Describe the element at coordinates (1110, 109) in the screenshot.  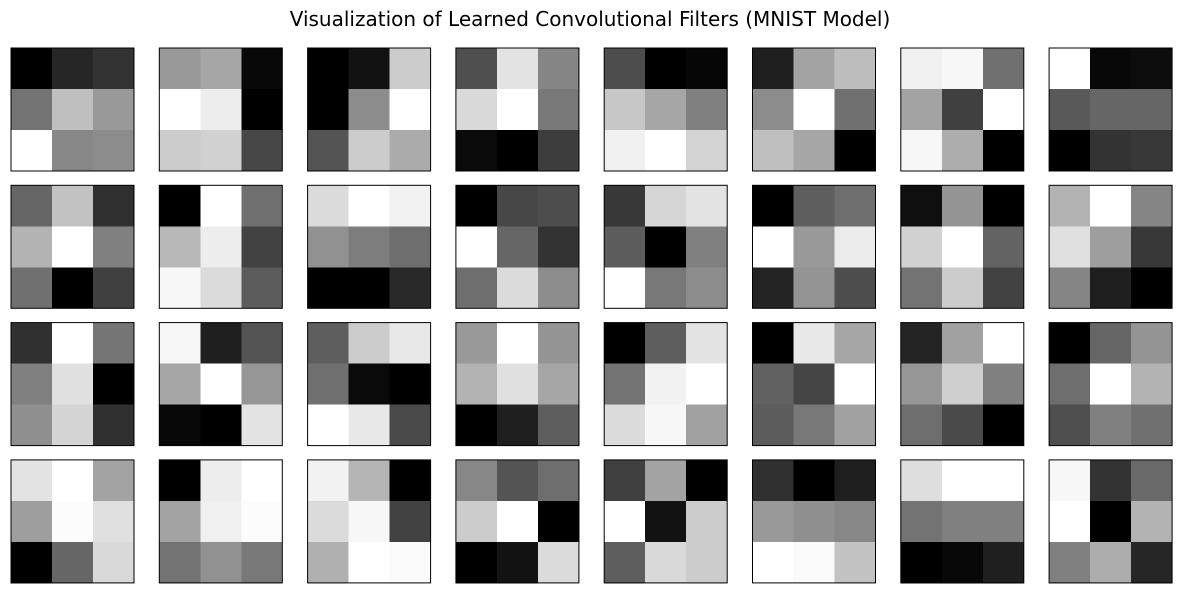
I see `filter-8-frame` at that location.